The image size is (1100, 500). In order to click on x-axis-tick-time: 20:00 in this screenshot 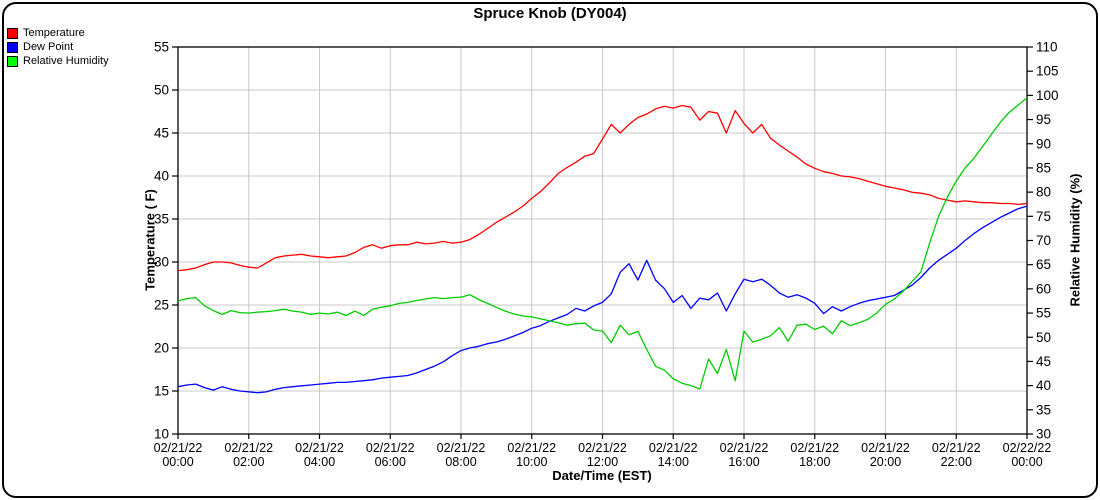, I will do `click(885, 462)`.